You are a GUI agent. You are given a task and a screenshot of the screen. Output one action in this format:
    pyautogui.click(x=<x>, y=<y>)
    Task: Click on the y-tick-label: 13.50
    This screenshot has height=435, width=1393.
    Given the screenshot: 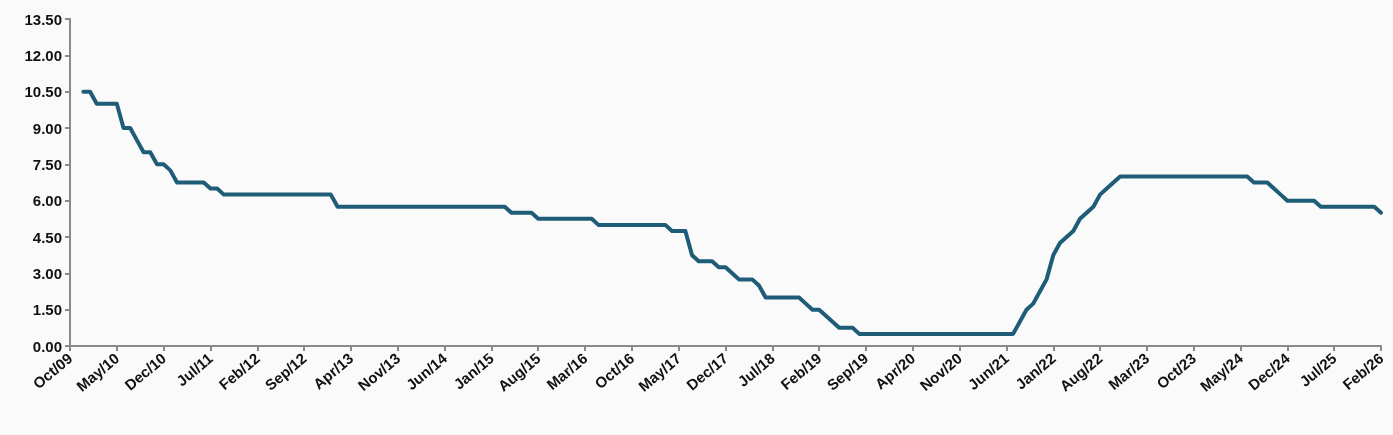 What is the action you would take?
    pyautogui.click(x=43, y=19)
    